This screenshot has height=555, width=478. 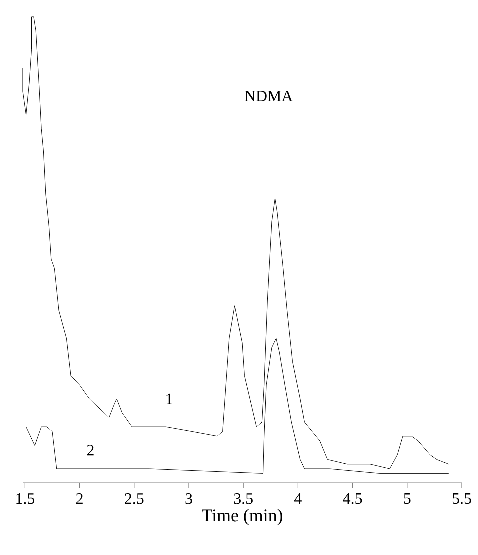 What do you see at coordinates (462, 499) in the screenshot?
I see `x-tick-label: 5.5` at bounding box center [462, 499].